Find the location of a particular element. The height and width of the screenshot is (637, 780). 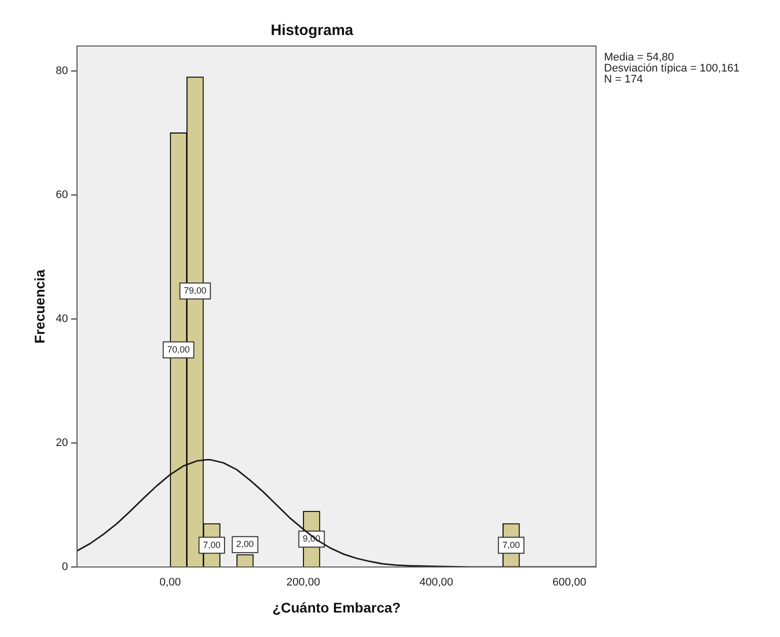

text: Media = 54,80 is located at coordinates (639, 58).